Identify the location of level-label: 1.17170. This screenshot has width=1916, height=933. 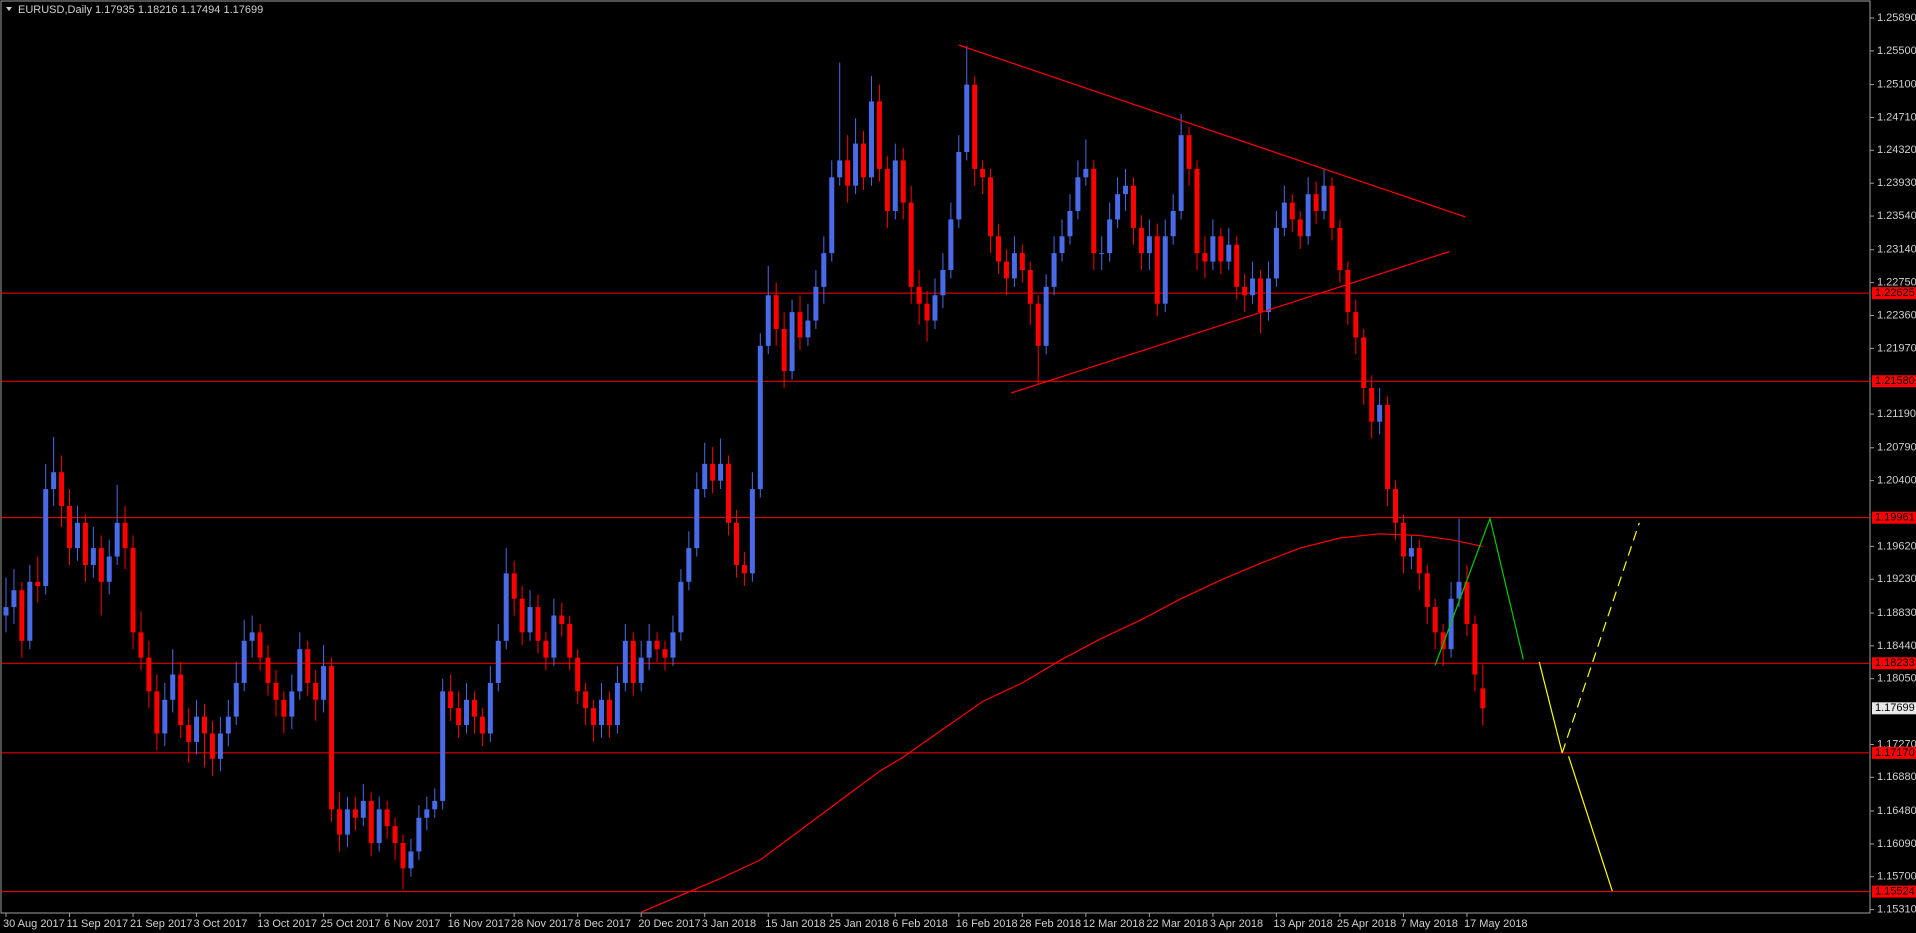
(1895, 753).